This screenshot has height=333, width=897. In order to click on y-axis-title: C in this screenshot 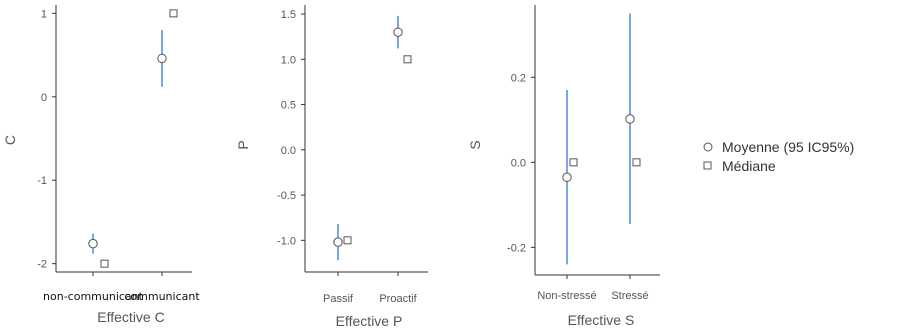, I will do `click(10, 140)`.